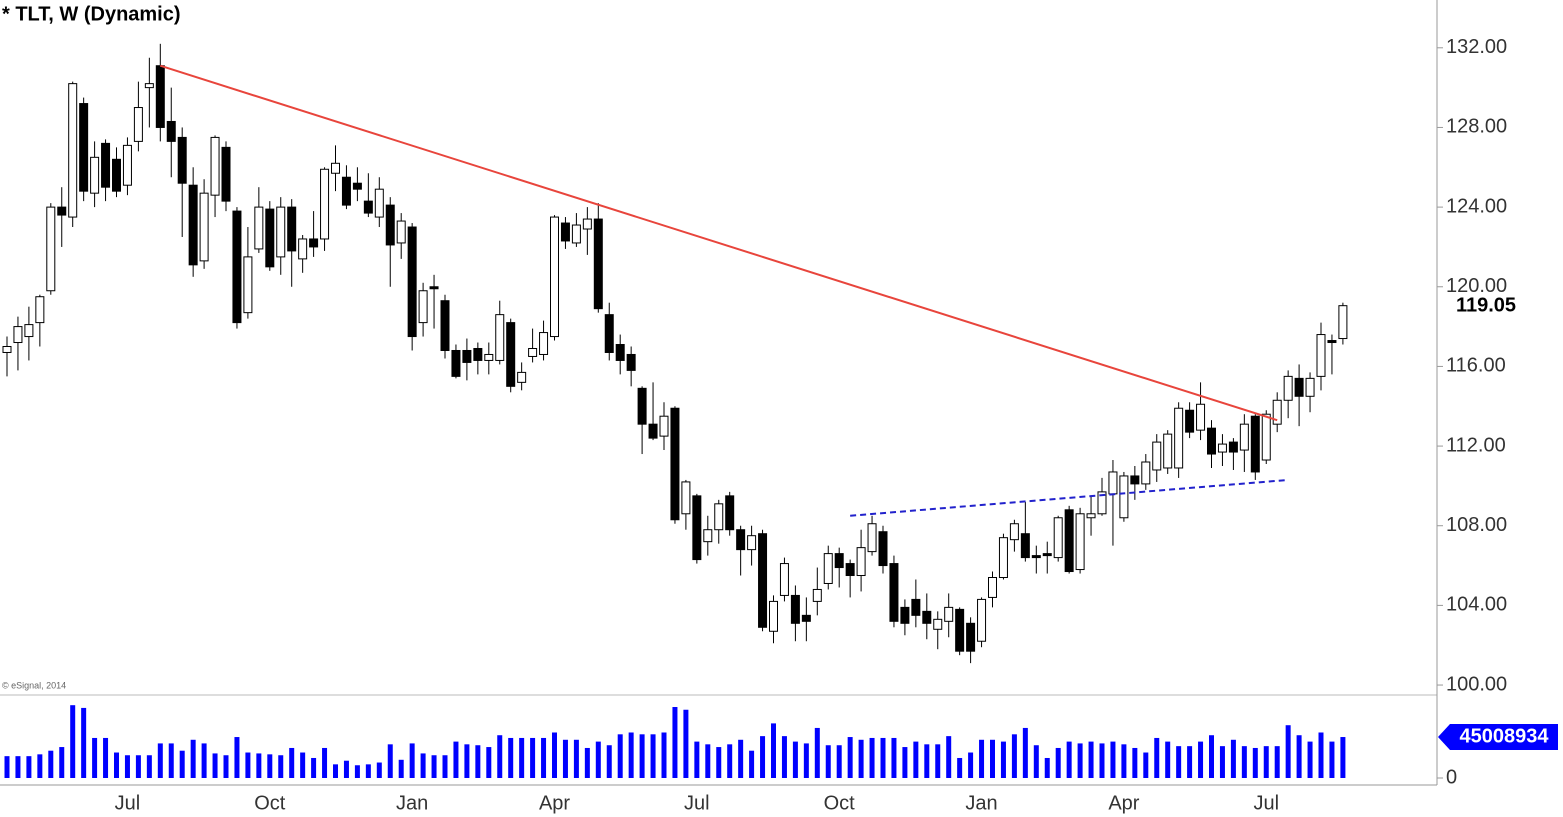 This screenshot has height=817, width=1563. What do you see at coordinates (1476, 127) in the screenshot?
I see `y-tick-label: 128.00` at bounding box center [1476, 127].